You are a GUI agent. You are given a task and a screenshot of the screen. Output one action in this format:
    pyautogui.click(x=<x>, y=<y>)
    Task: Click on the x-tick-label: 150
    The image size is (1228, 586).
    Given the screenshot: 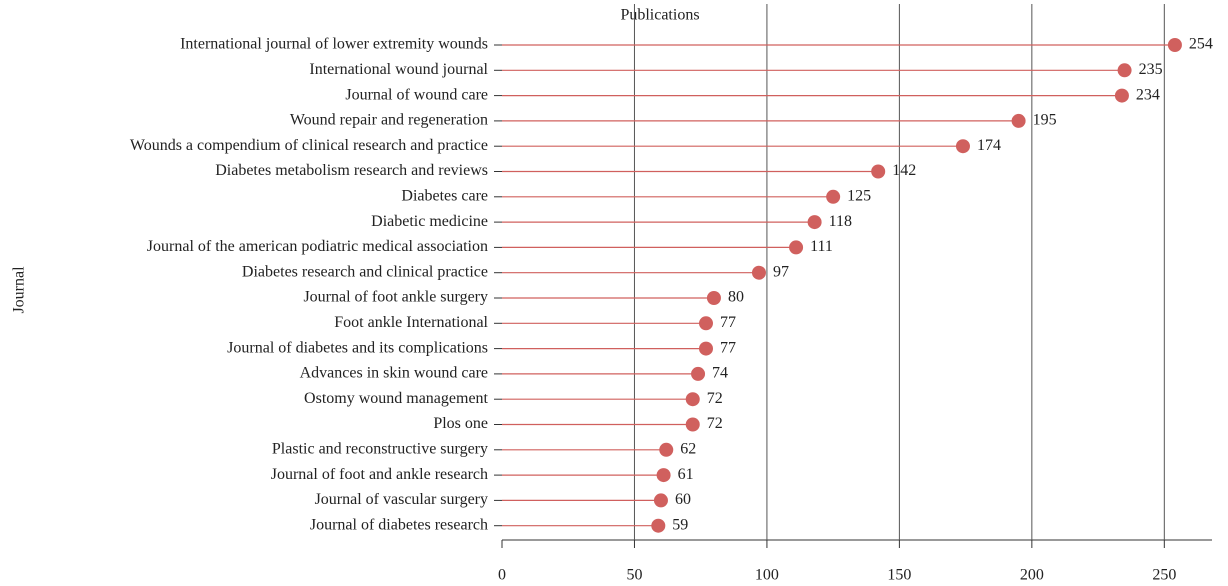 What is the action you would take?
    pyautogui.click(x=899, y=575)
    